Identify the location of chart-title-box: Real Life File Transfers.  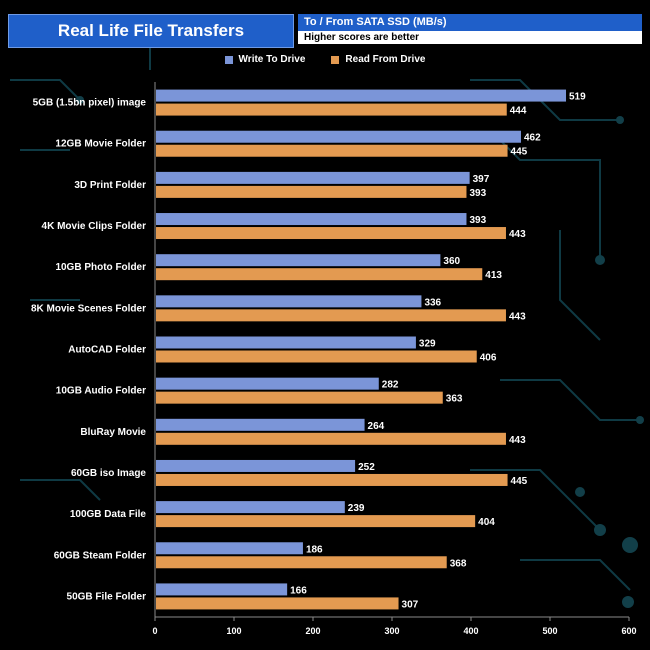
(151, 31).